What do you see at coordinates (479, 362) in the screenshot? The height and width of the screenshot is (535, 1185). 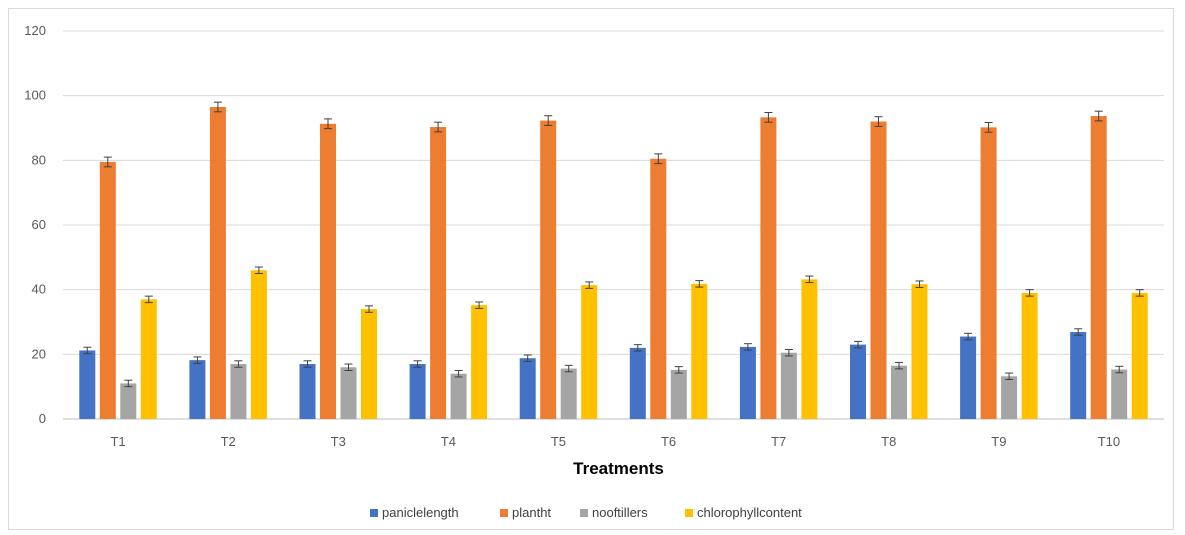 I see `bar-chlorophyllcontent-T4` at bounding box center [479, 362].